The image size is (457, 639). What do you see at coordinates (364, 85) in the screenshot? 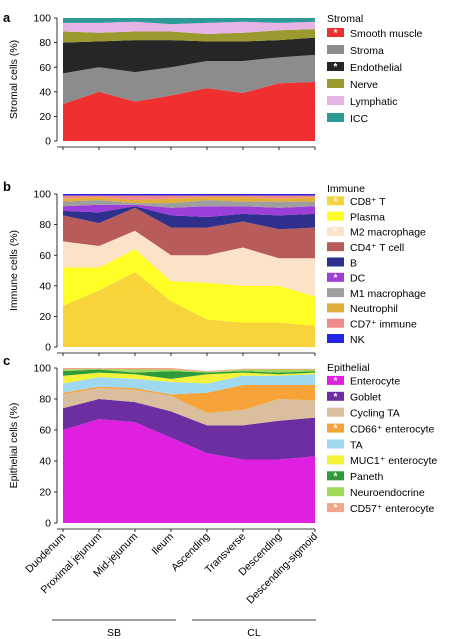
I see `legend-label: Nerve` at bounding box center [364, 85].